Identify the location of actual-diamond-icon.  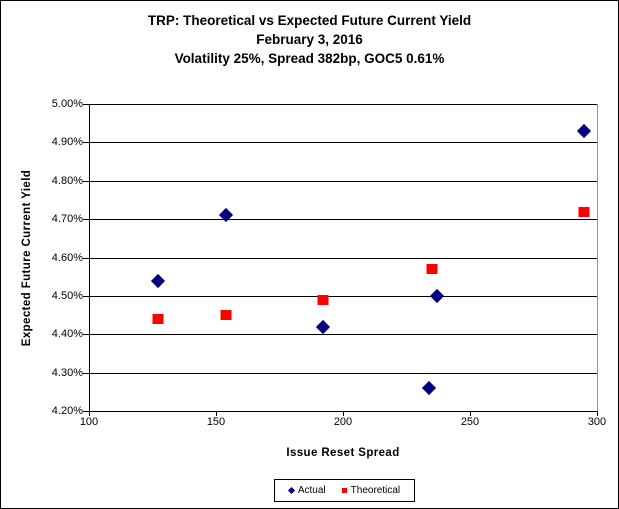
(291, 490).